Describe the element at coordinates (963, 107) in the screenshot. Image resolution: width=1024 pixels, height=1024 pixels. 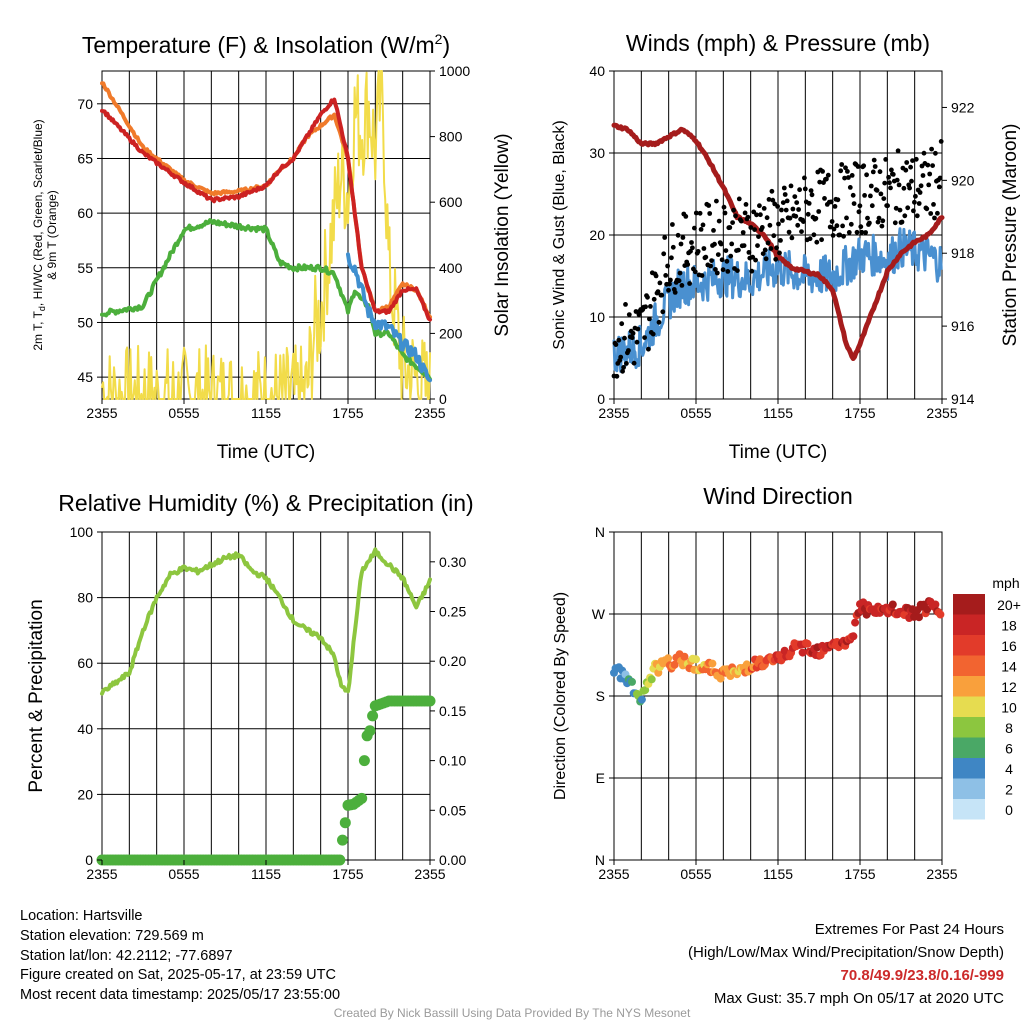
I see `y-right-tick-label: 922` at that location.